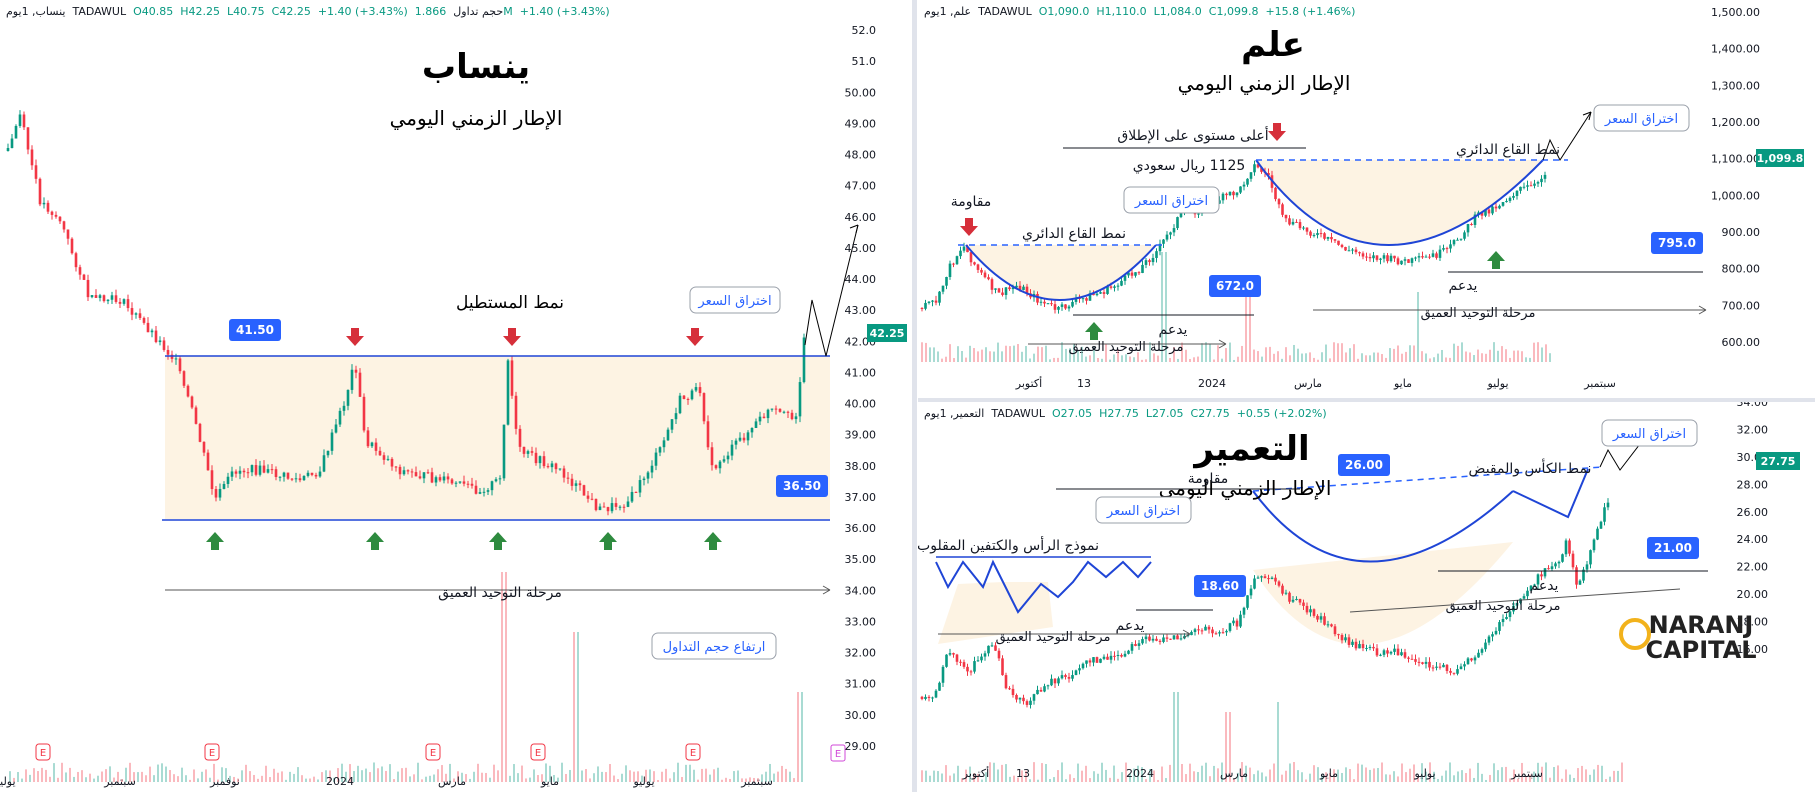 This screenshot has width=1815, height=792. Describe the element at coordinates (1673, 548) in the screenshot. I see `price-badge-value: 21.00` at that location.